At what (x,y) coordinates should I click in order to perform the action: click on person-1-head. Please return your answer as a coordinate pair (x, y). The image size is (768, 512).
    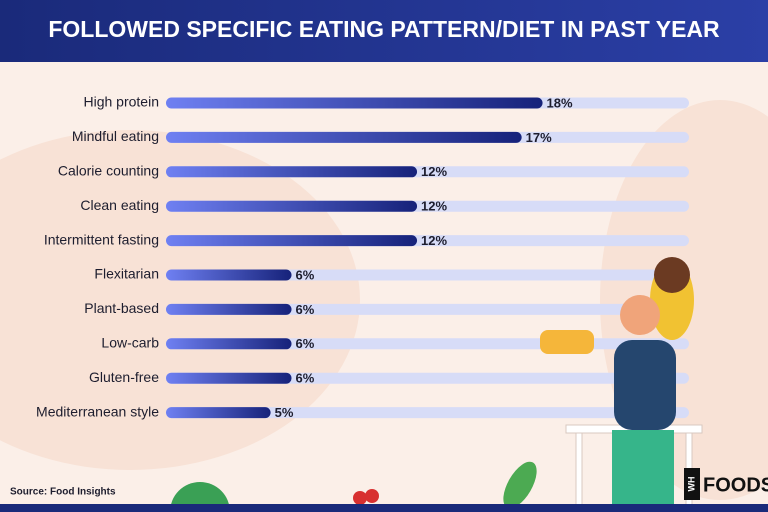
    Looking at the image, I should click on (640, 315).